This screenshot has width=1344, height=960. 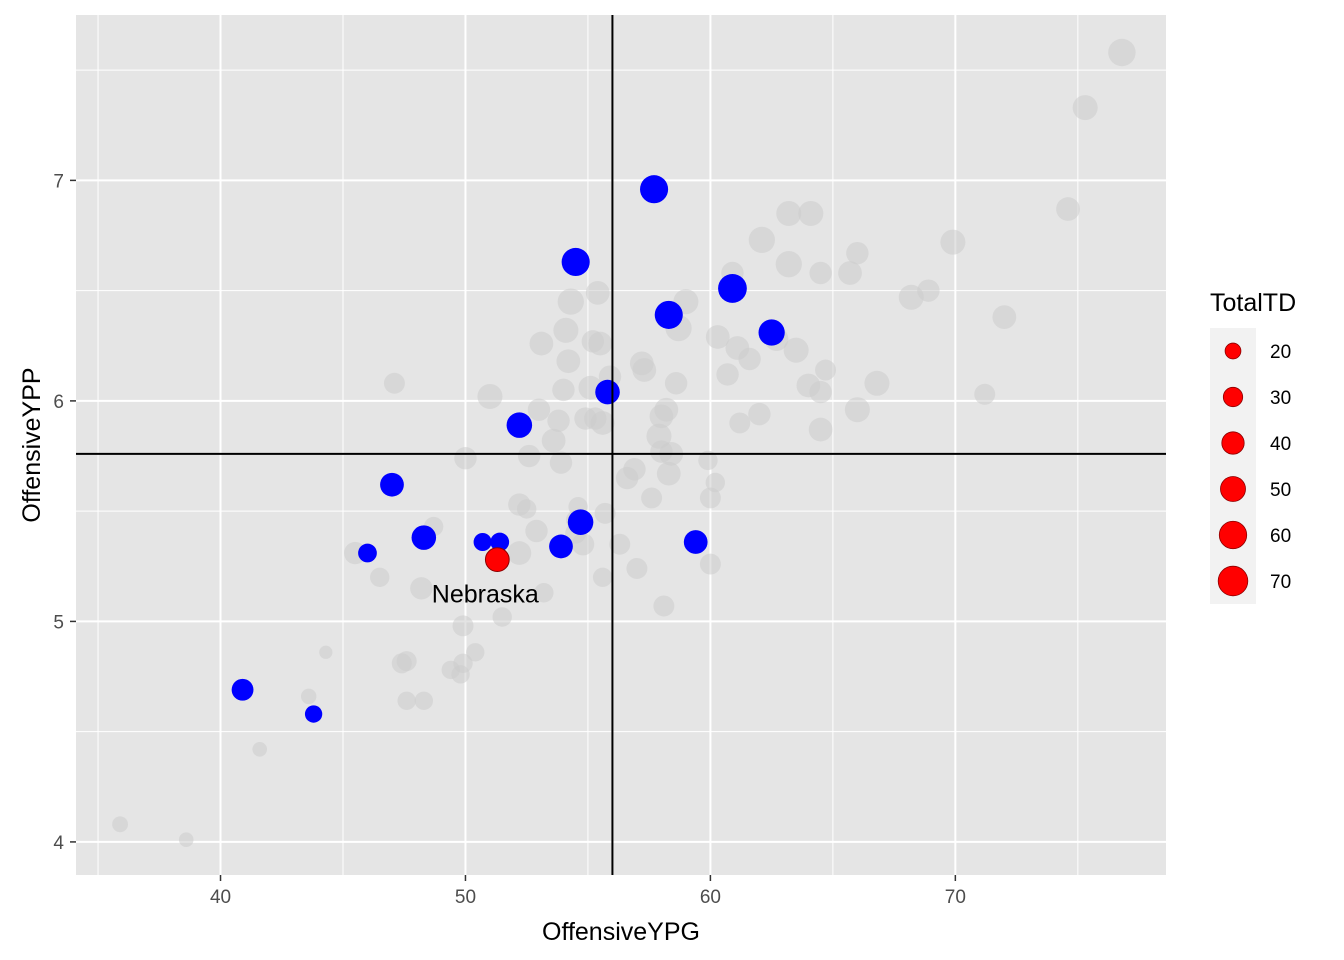 What do you see at coordinates (1280, 582) in the screenshot?
I see `legend-label: 70` at bounding box center [1280, 582].